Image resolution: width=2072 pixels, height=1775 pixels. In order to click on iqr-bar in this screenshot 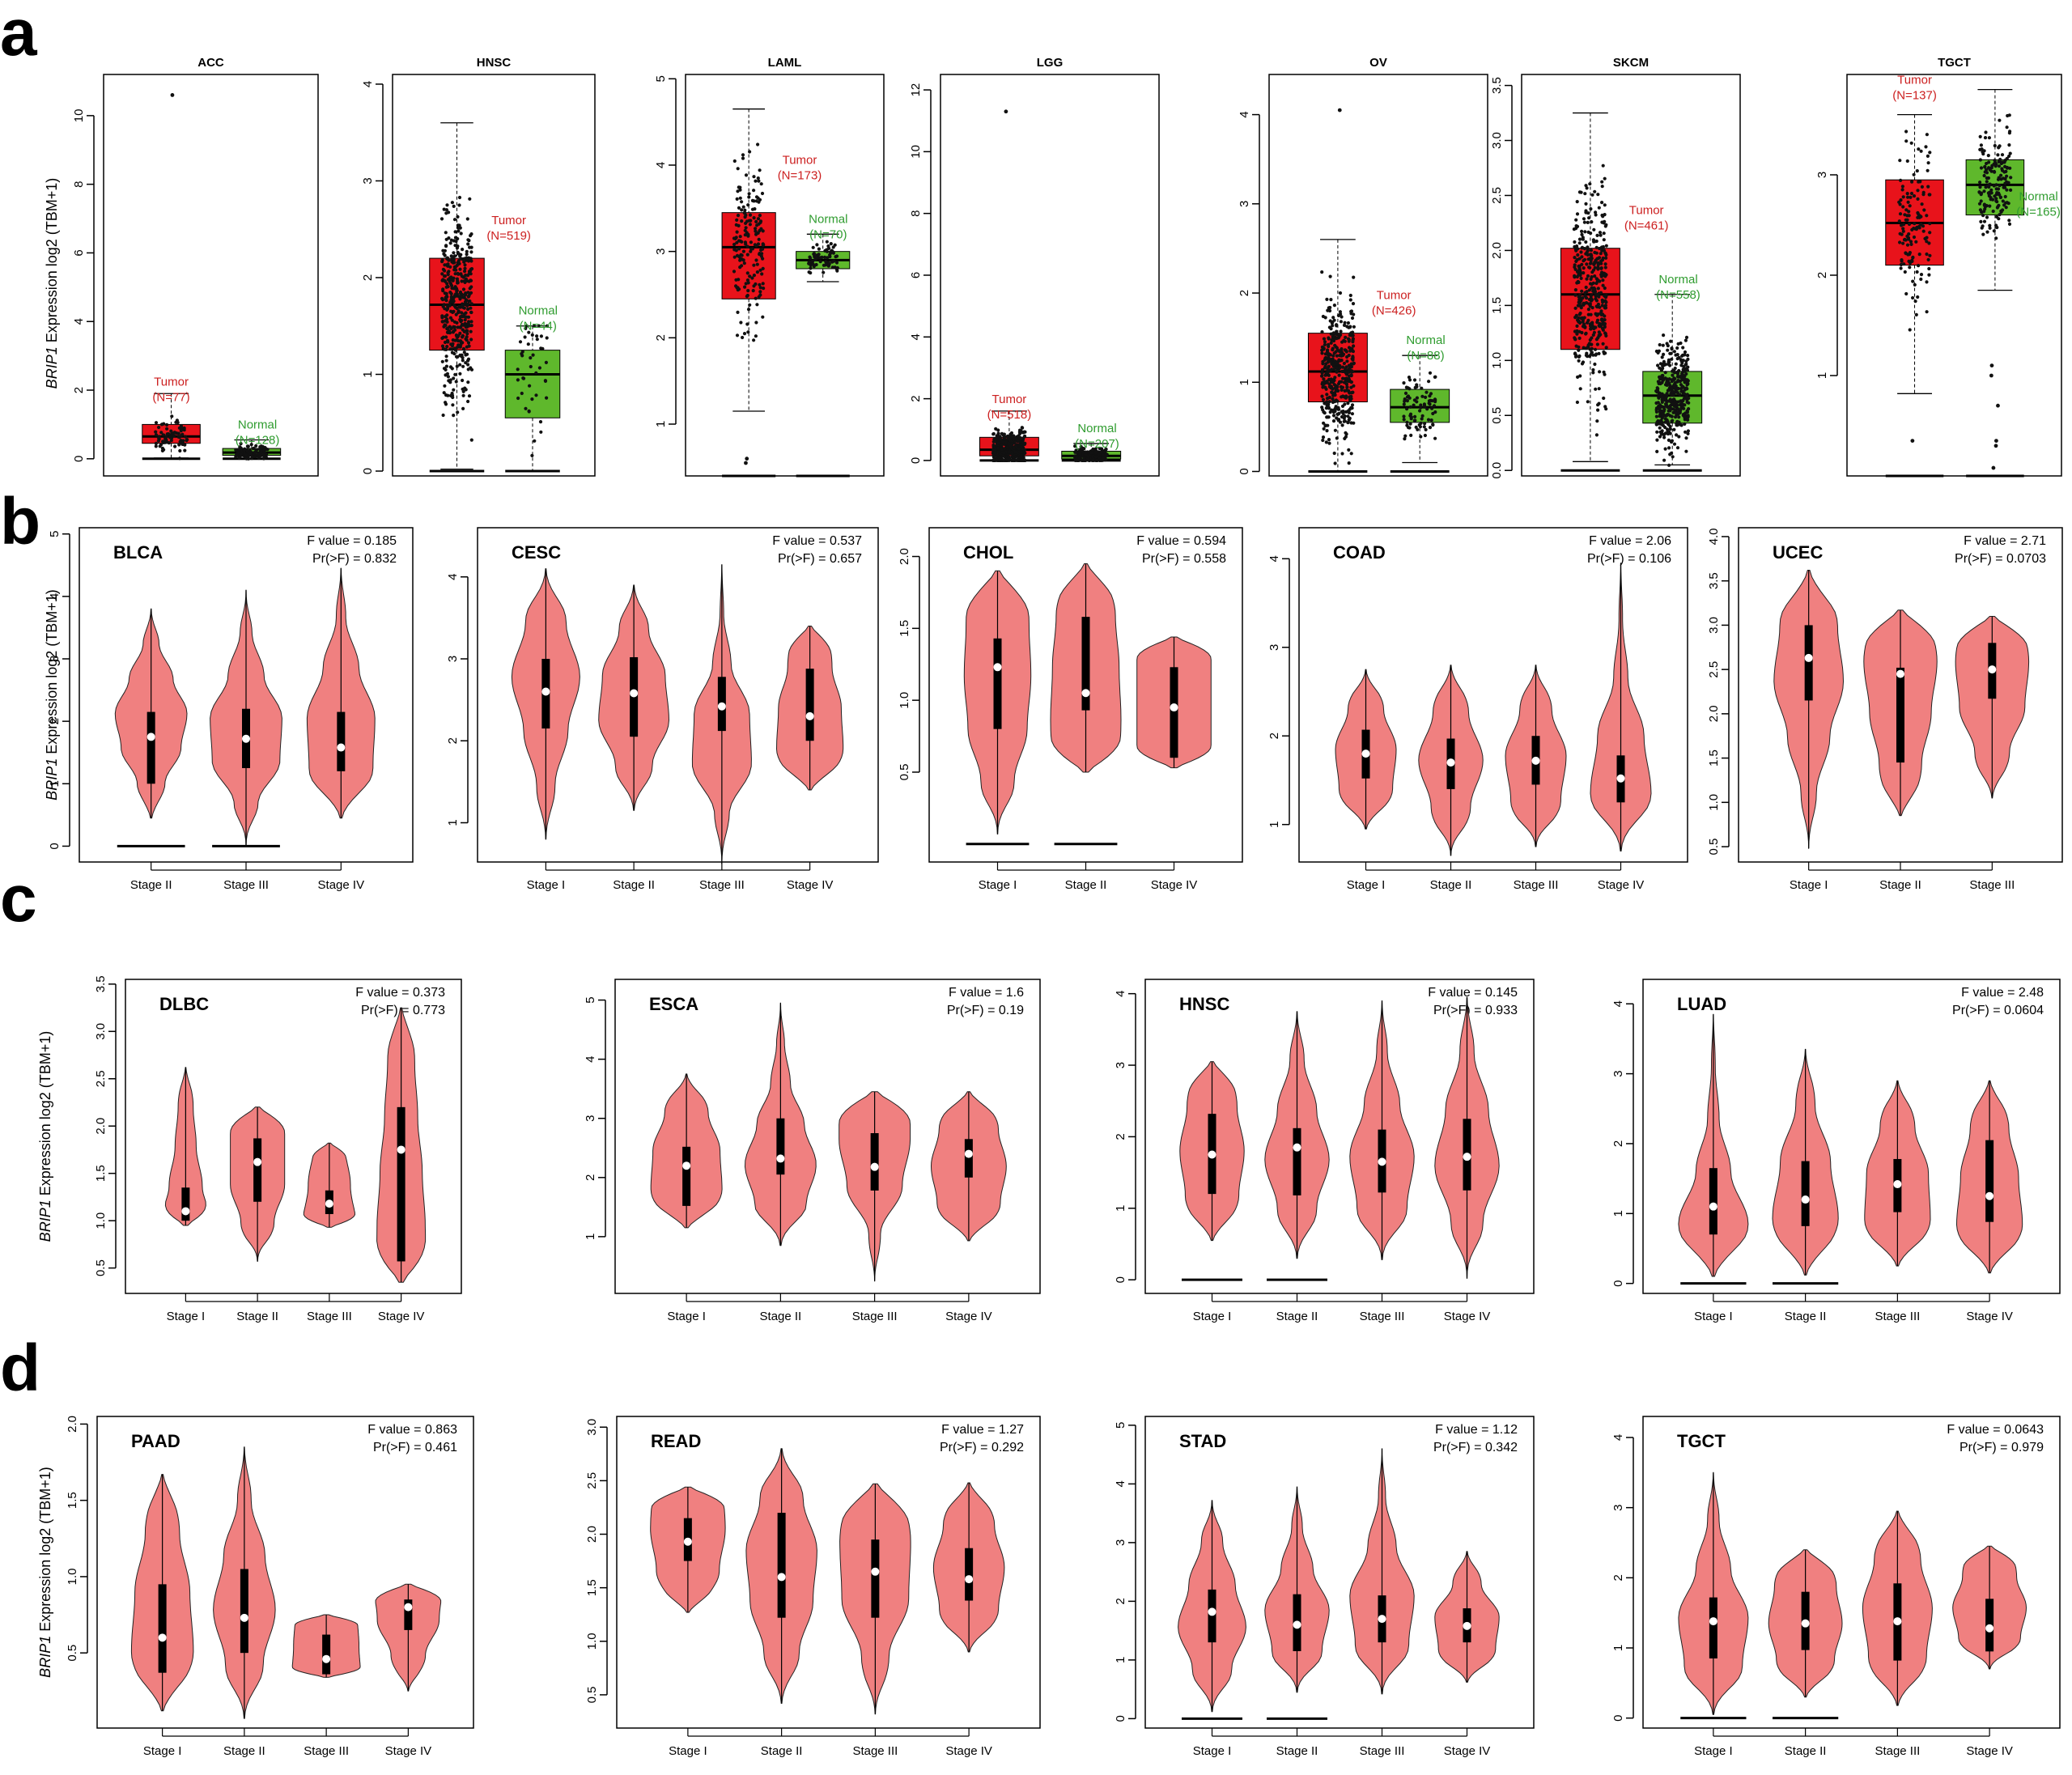, I will do `click(257, 1170)`.